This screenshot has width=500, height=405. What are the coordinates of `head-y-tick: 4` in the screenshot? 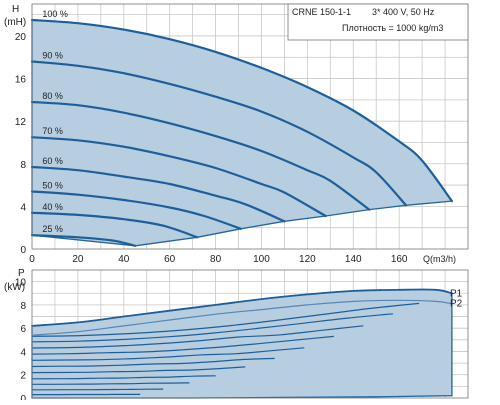 It's located at (23, 207).